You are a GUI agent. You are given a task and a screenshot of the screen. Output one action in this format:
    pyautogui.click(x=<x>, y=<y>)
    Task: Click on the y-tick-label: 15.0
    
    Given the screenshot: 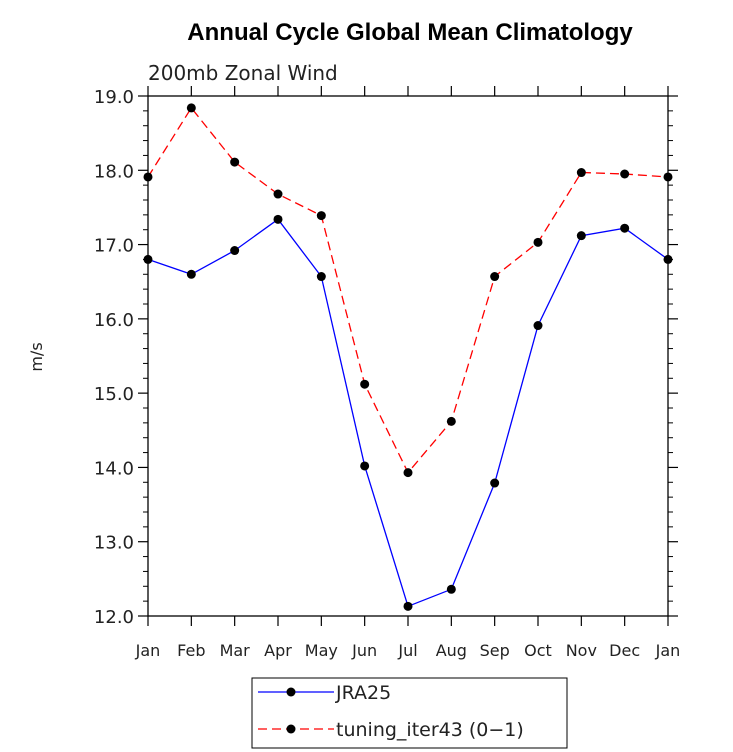 What is the action you would take?
    pyautogui.click(x=114, y=394)
    